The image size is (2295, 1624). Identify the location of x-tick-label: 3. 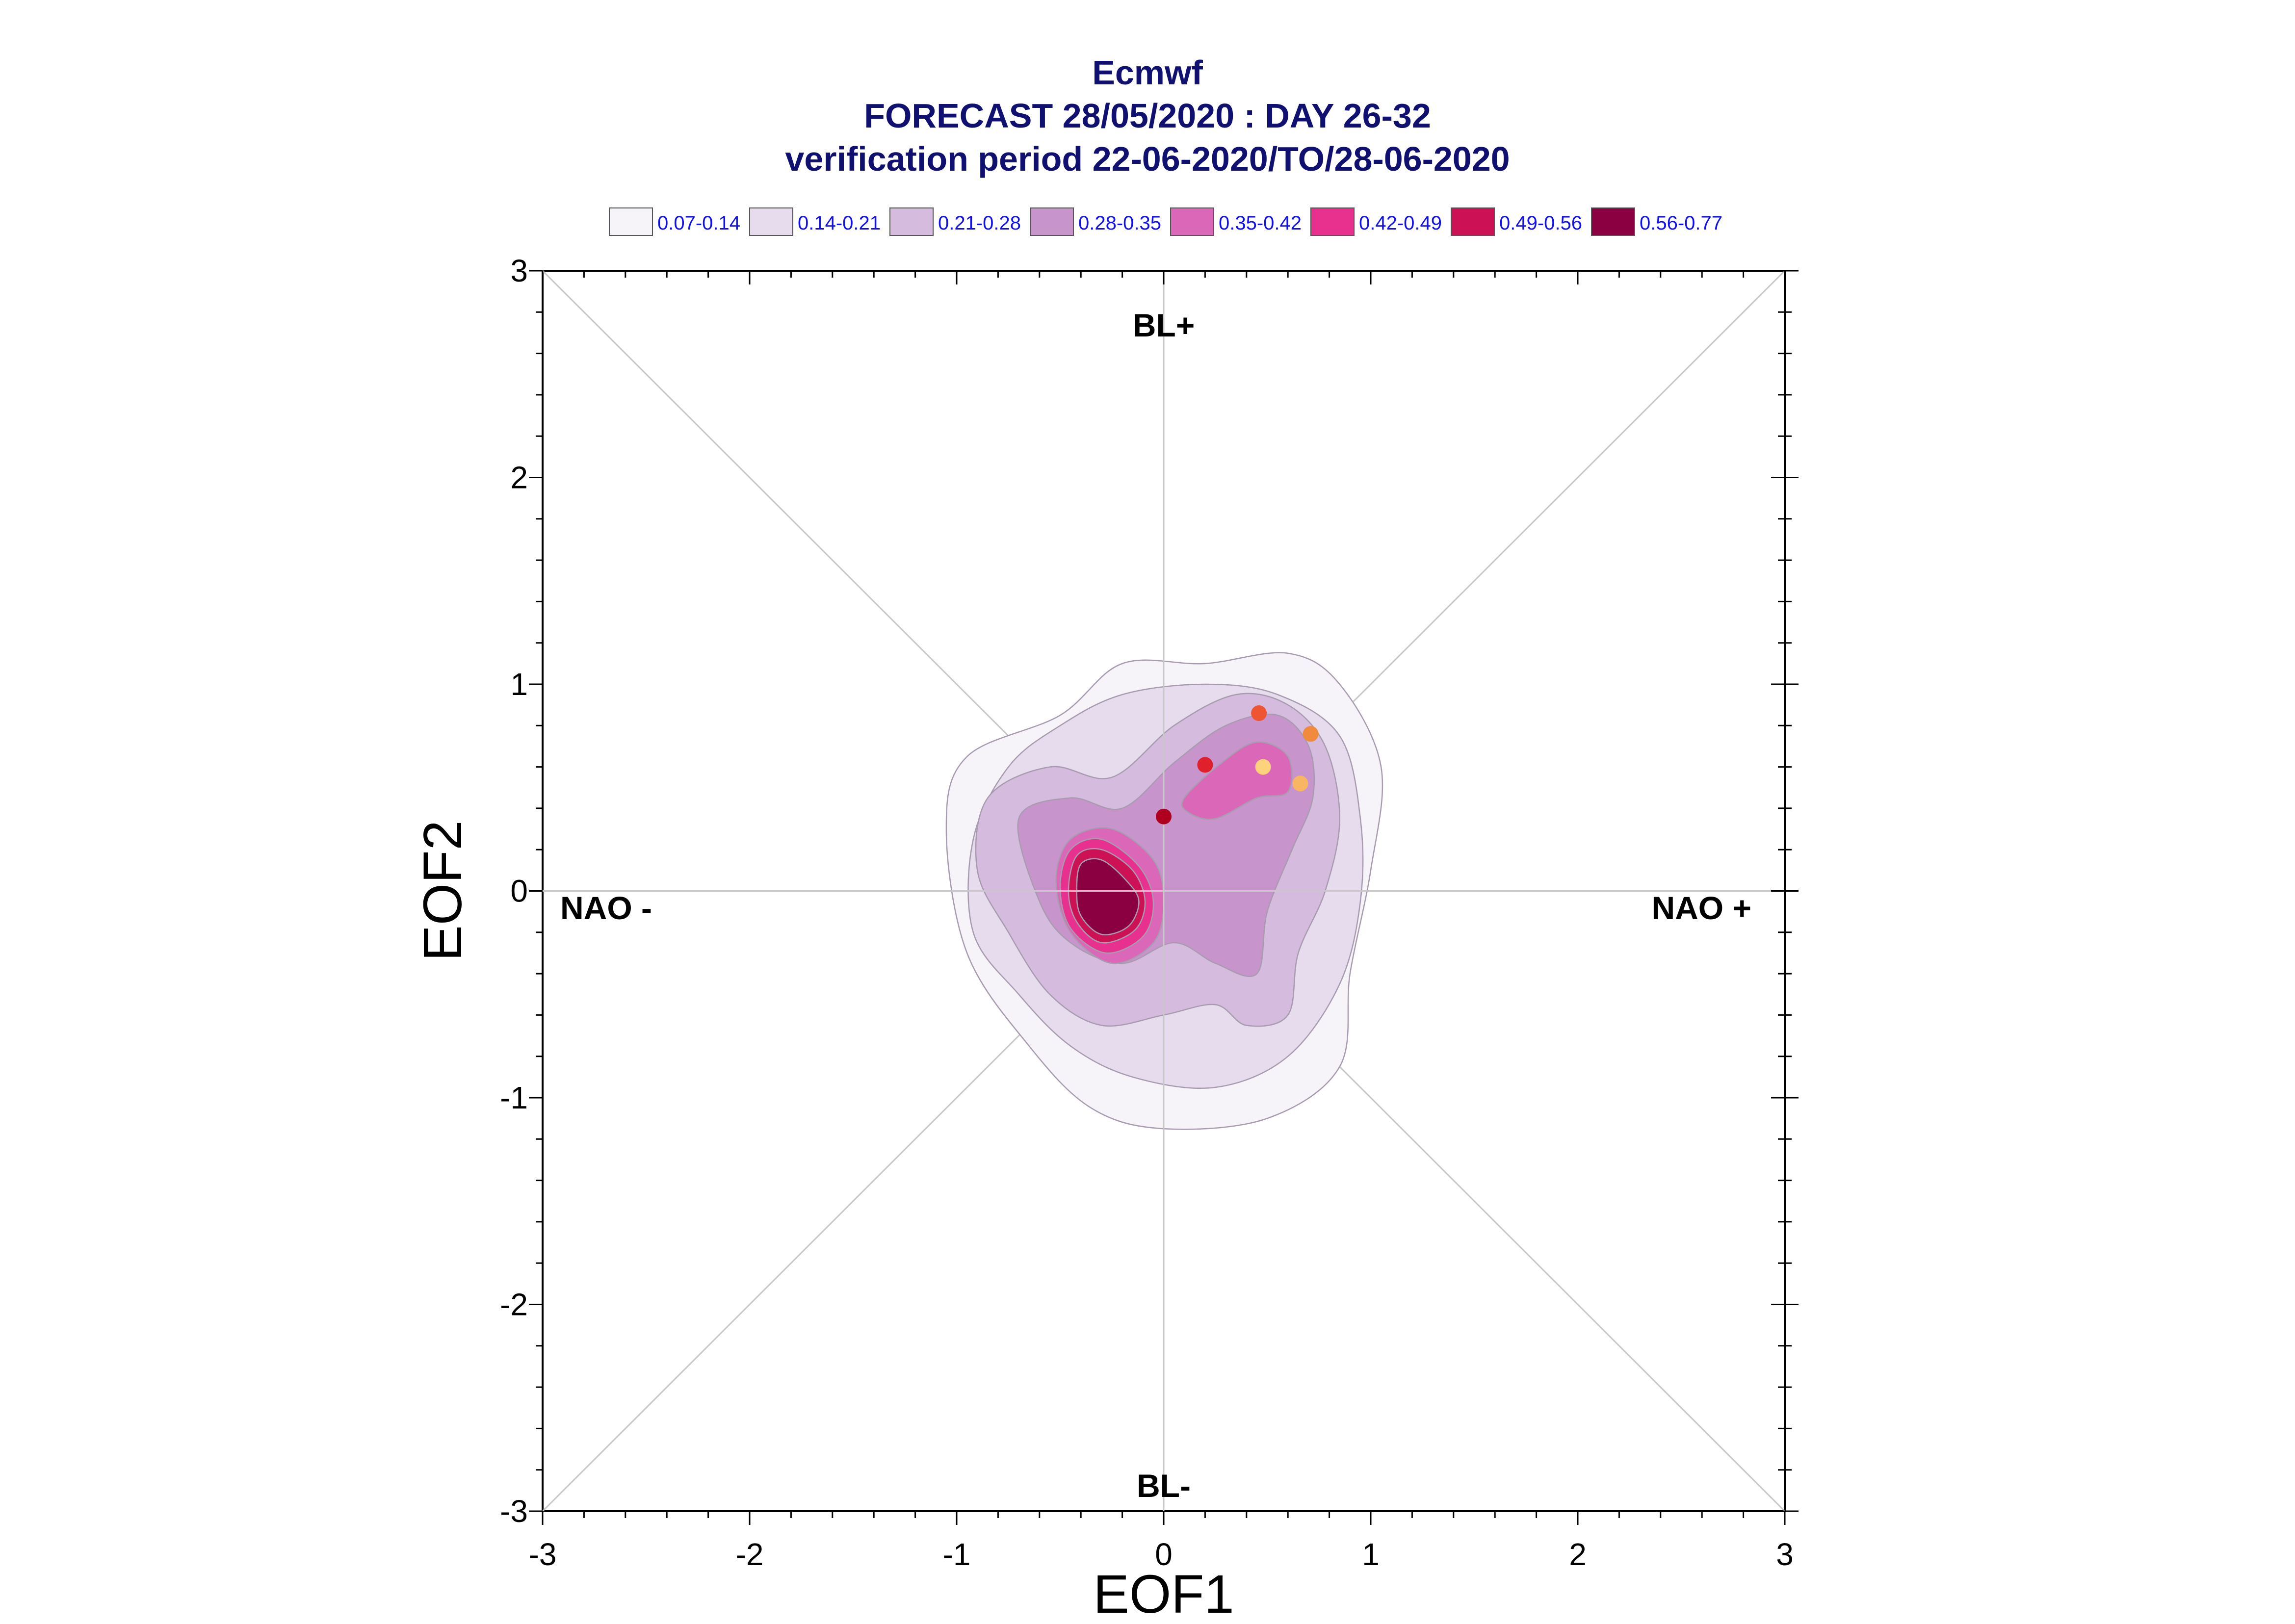
(1785, 1554).